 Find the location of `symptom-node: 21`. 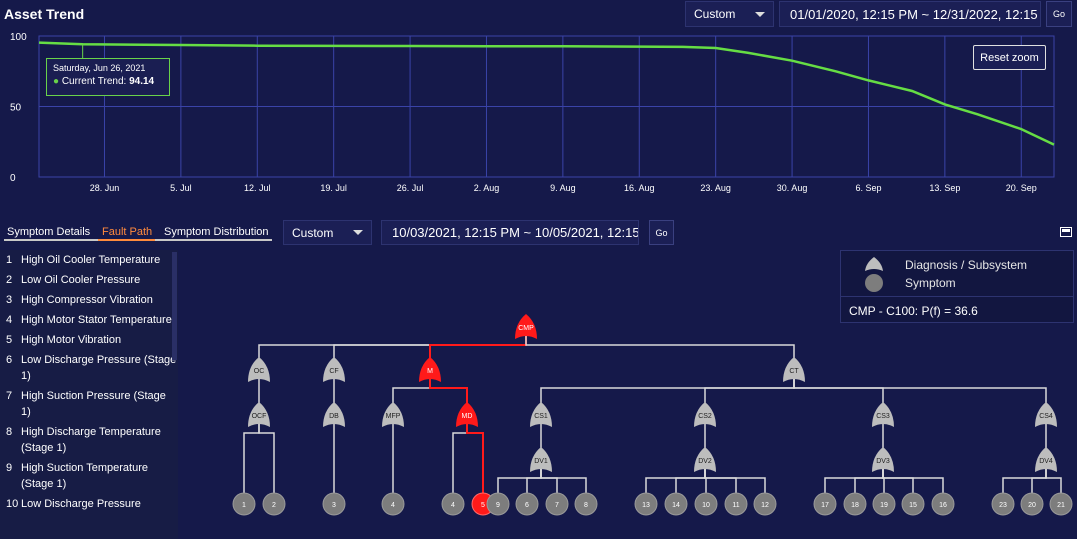

symptom-node: 21 is located at coordinates (1061, 504).